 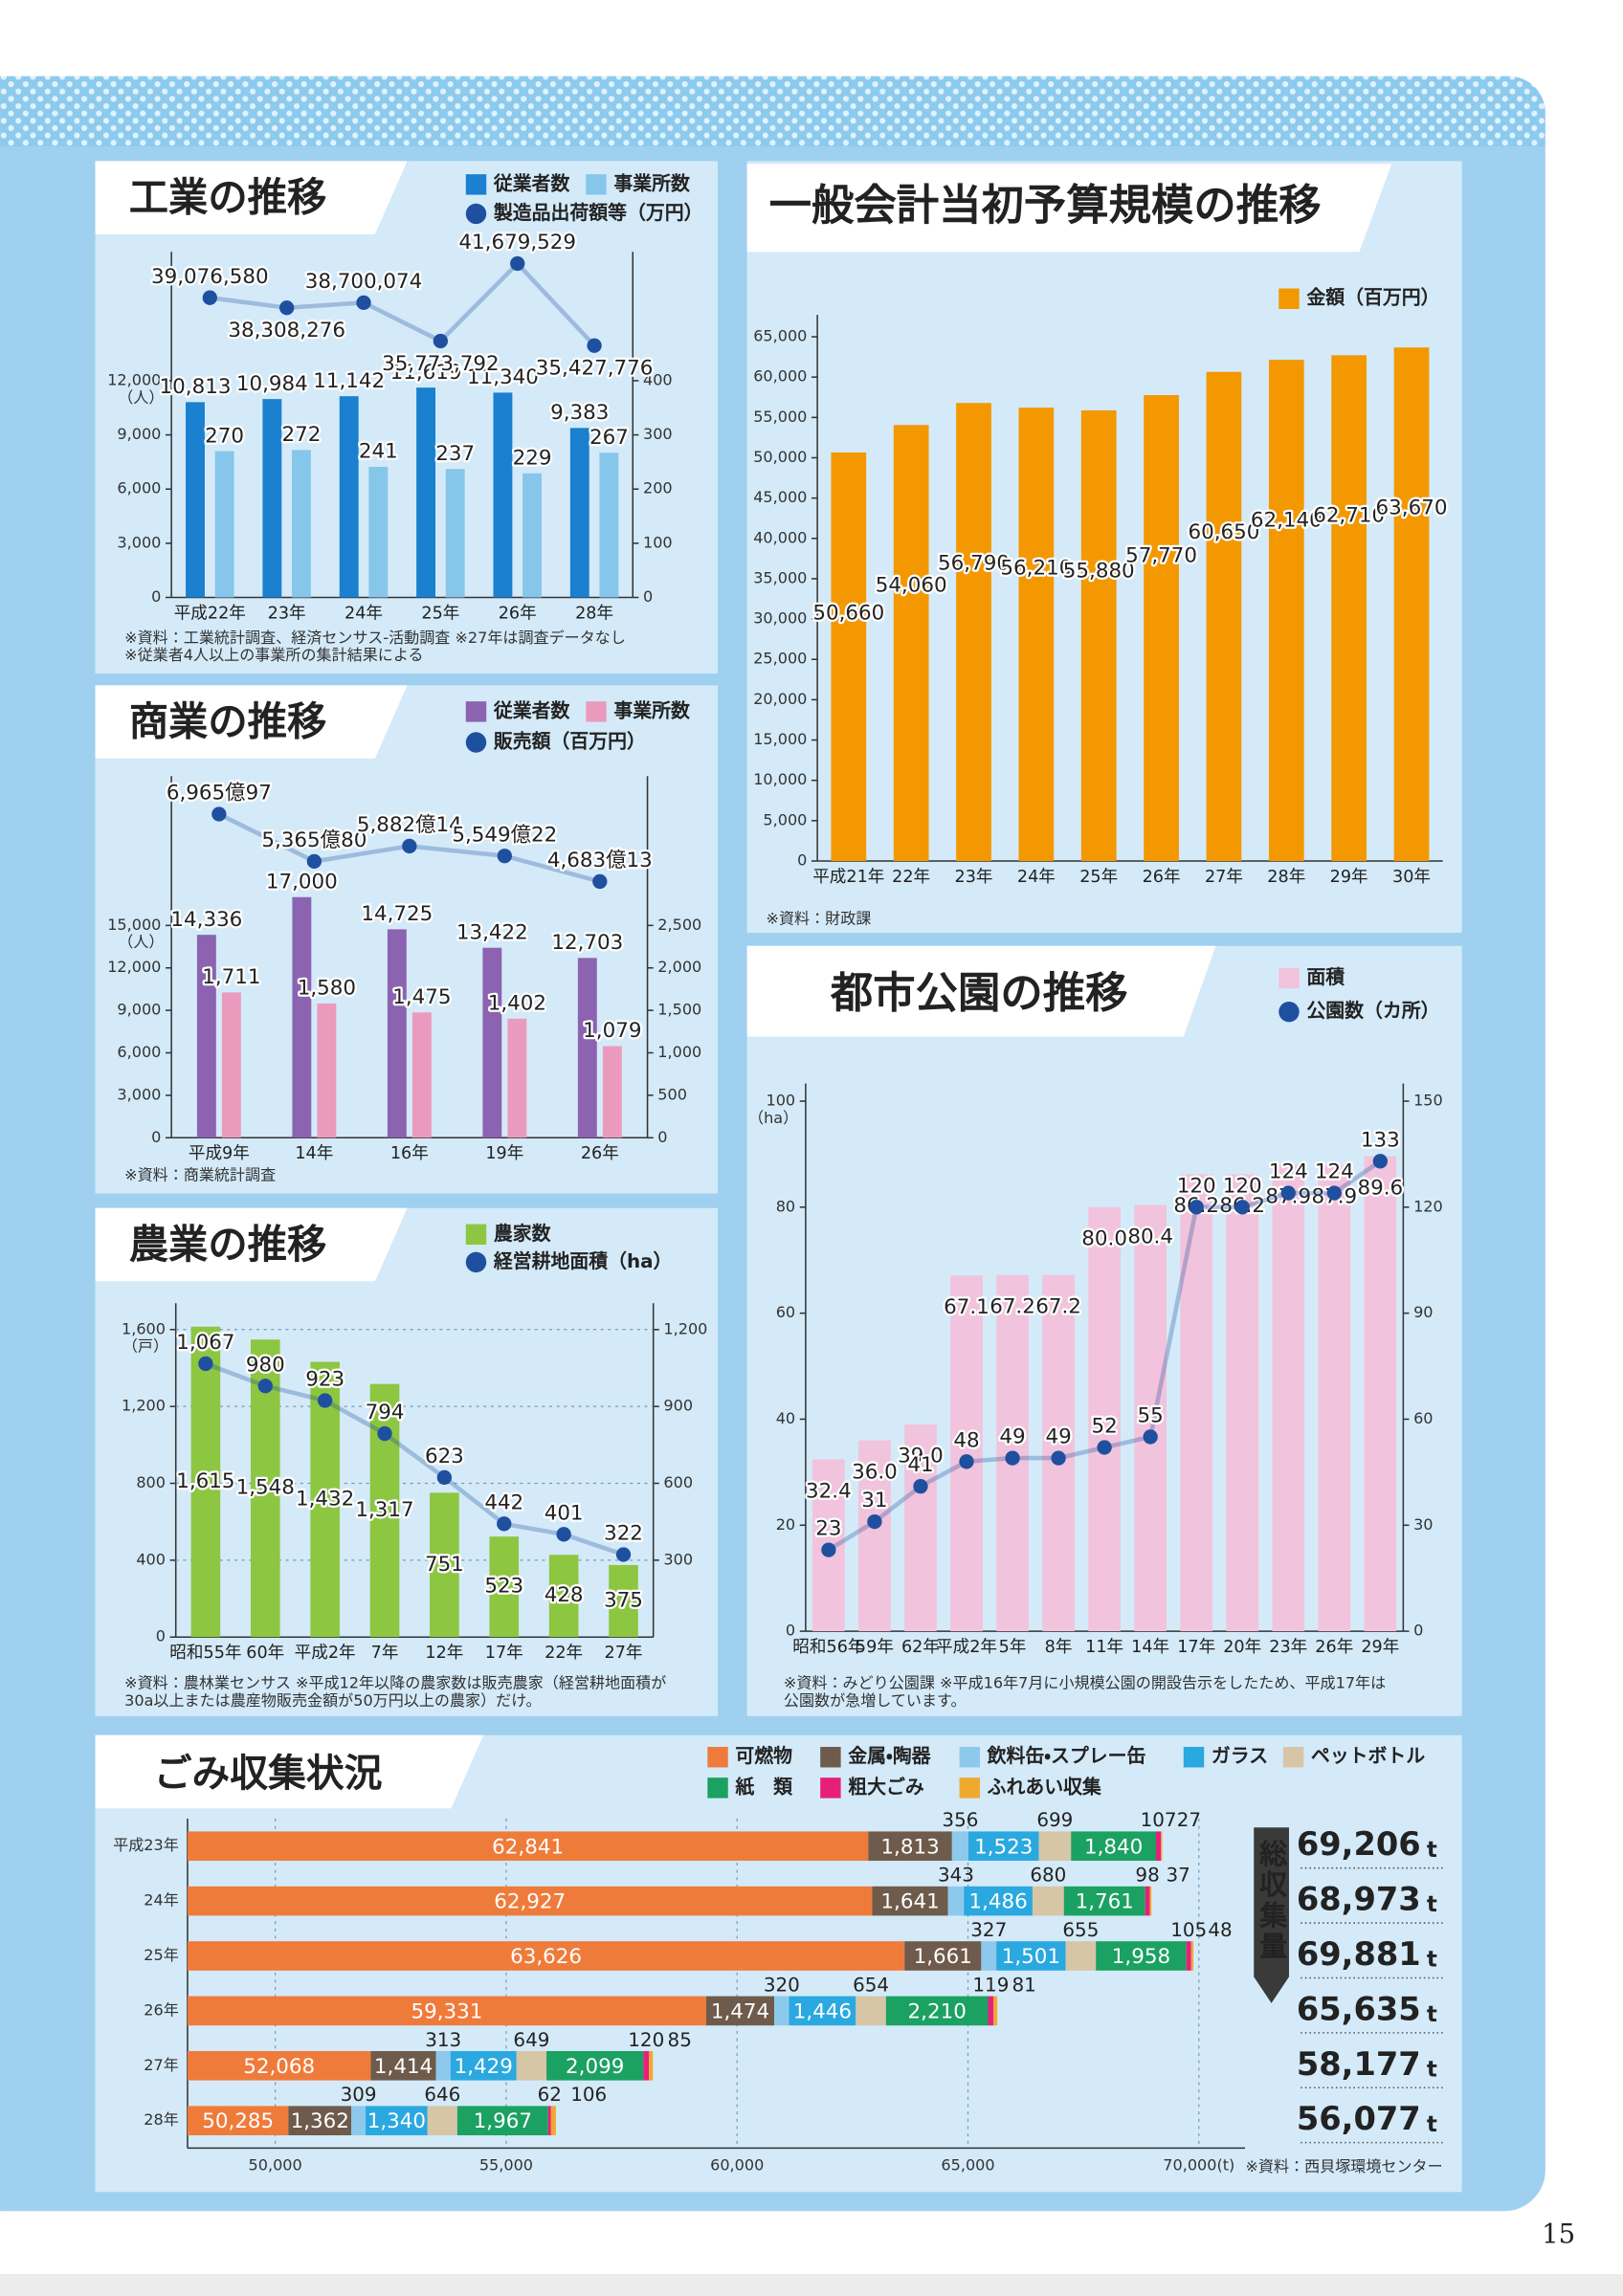 What do you see at coordinates (517, 243) in the screenshot?
I see `point-label: 41,679,529` at bounding box center [517, 243].